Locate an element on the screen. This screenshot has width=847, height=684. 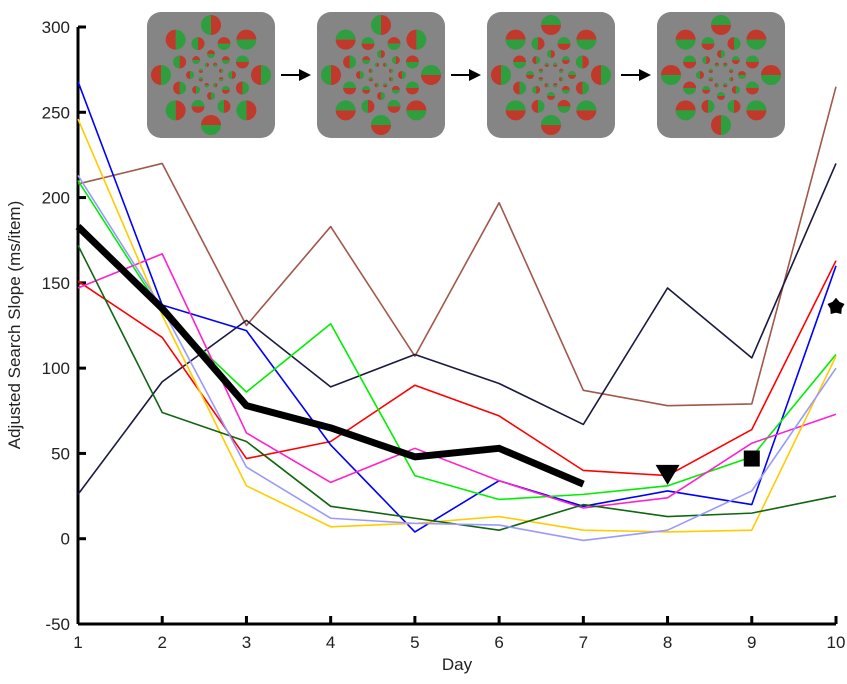
x-tick-label: 5 is located at coordinates (414, 642).